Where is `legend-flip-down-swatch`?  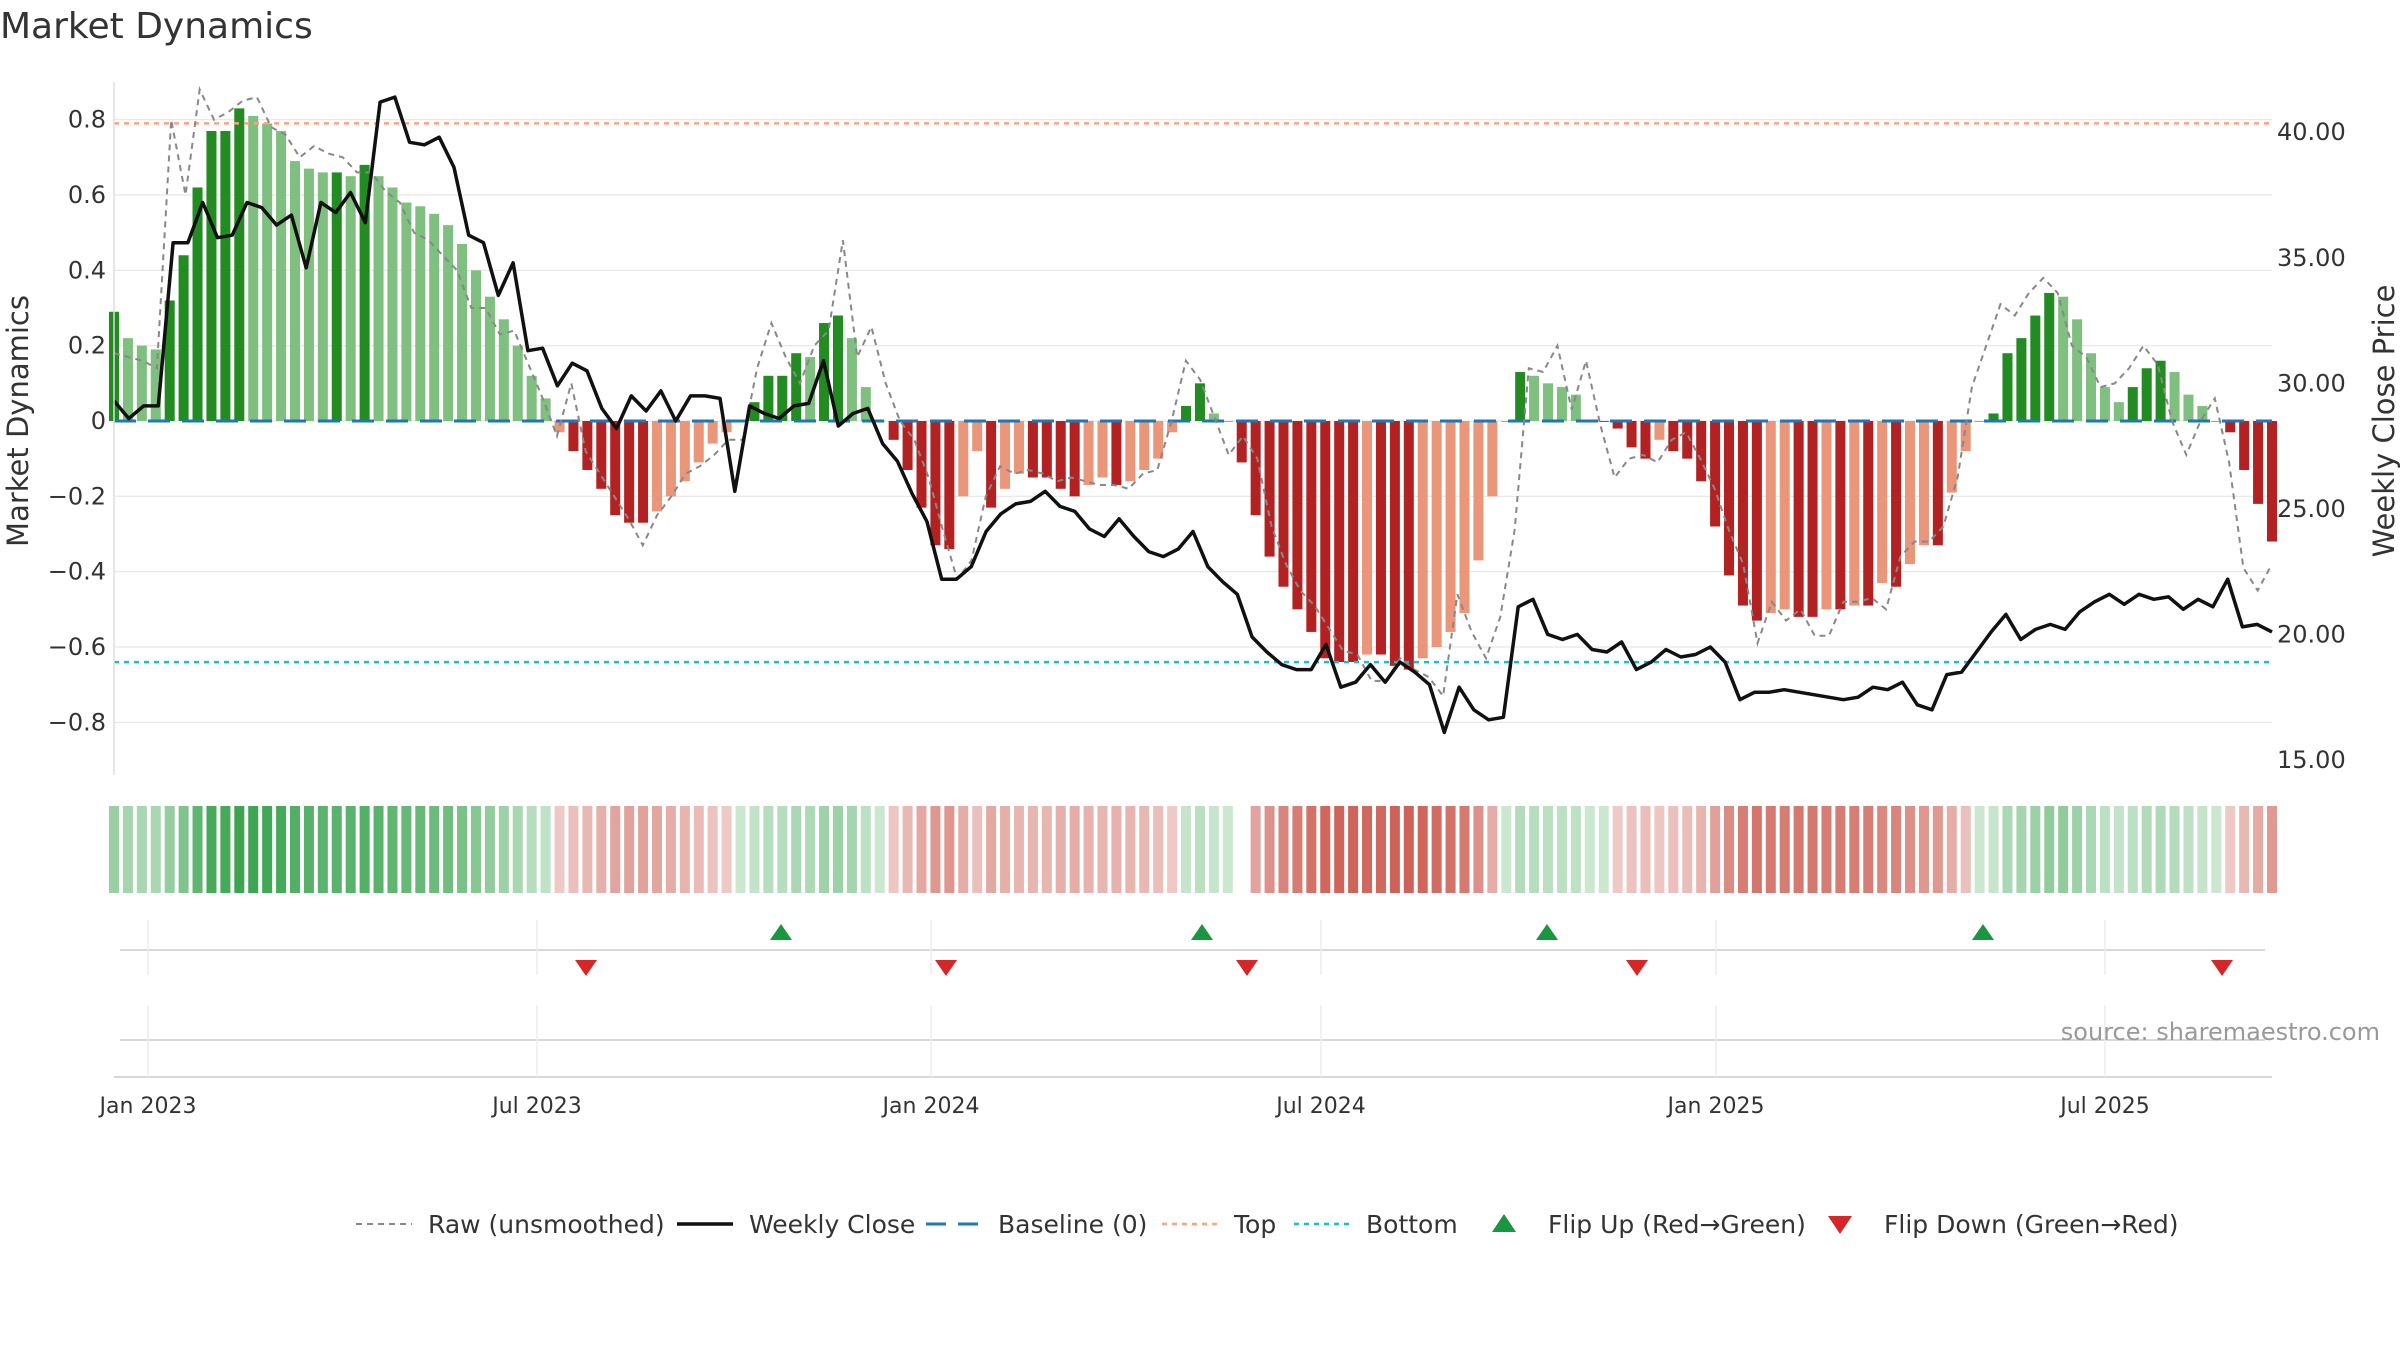 legend-flip-down-swatch is located at coordinates (1840, 1225).